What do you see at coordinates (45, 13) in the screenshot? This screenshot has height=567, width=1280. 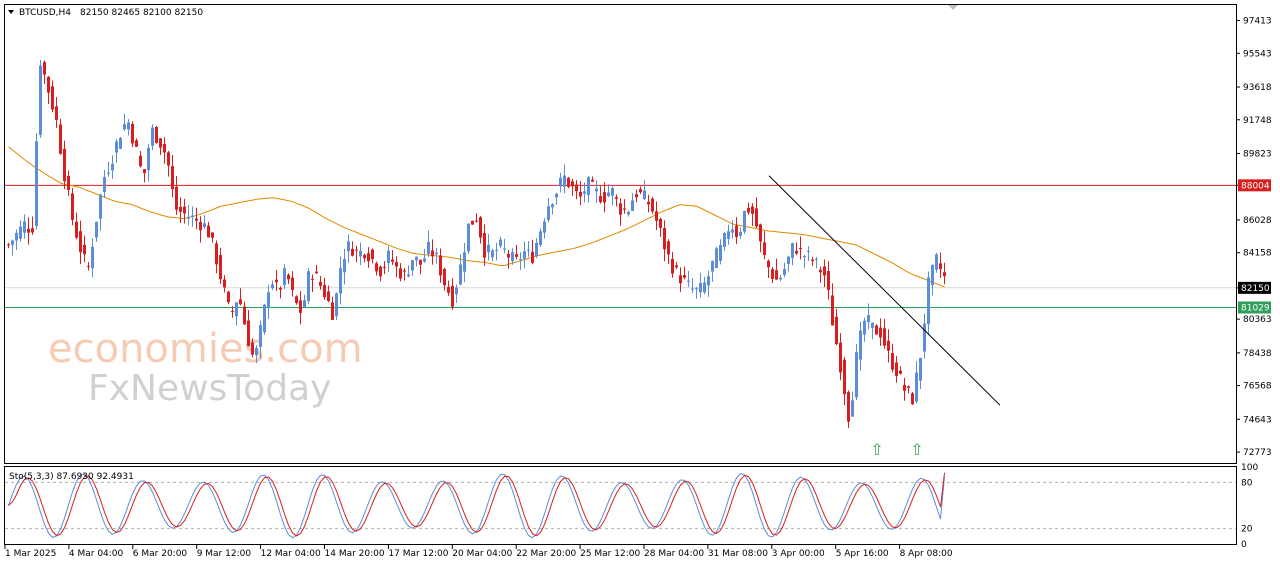 I see `symbol-label: BTCUSD,H4` at bounding box center [45, 13].